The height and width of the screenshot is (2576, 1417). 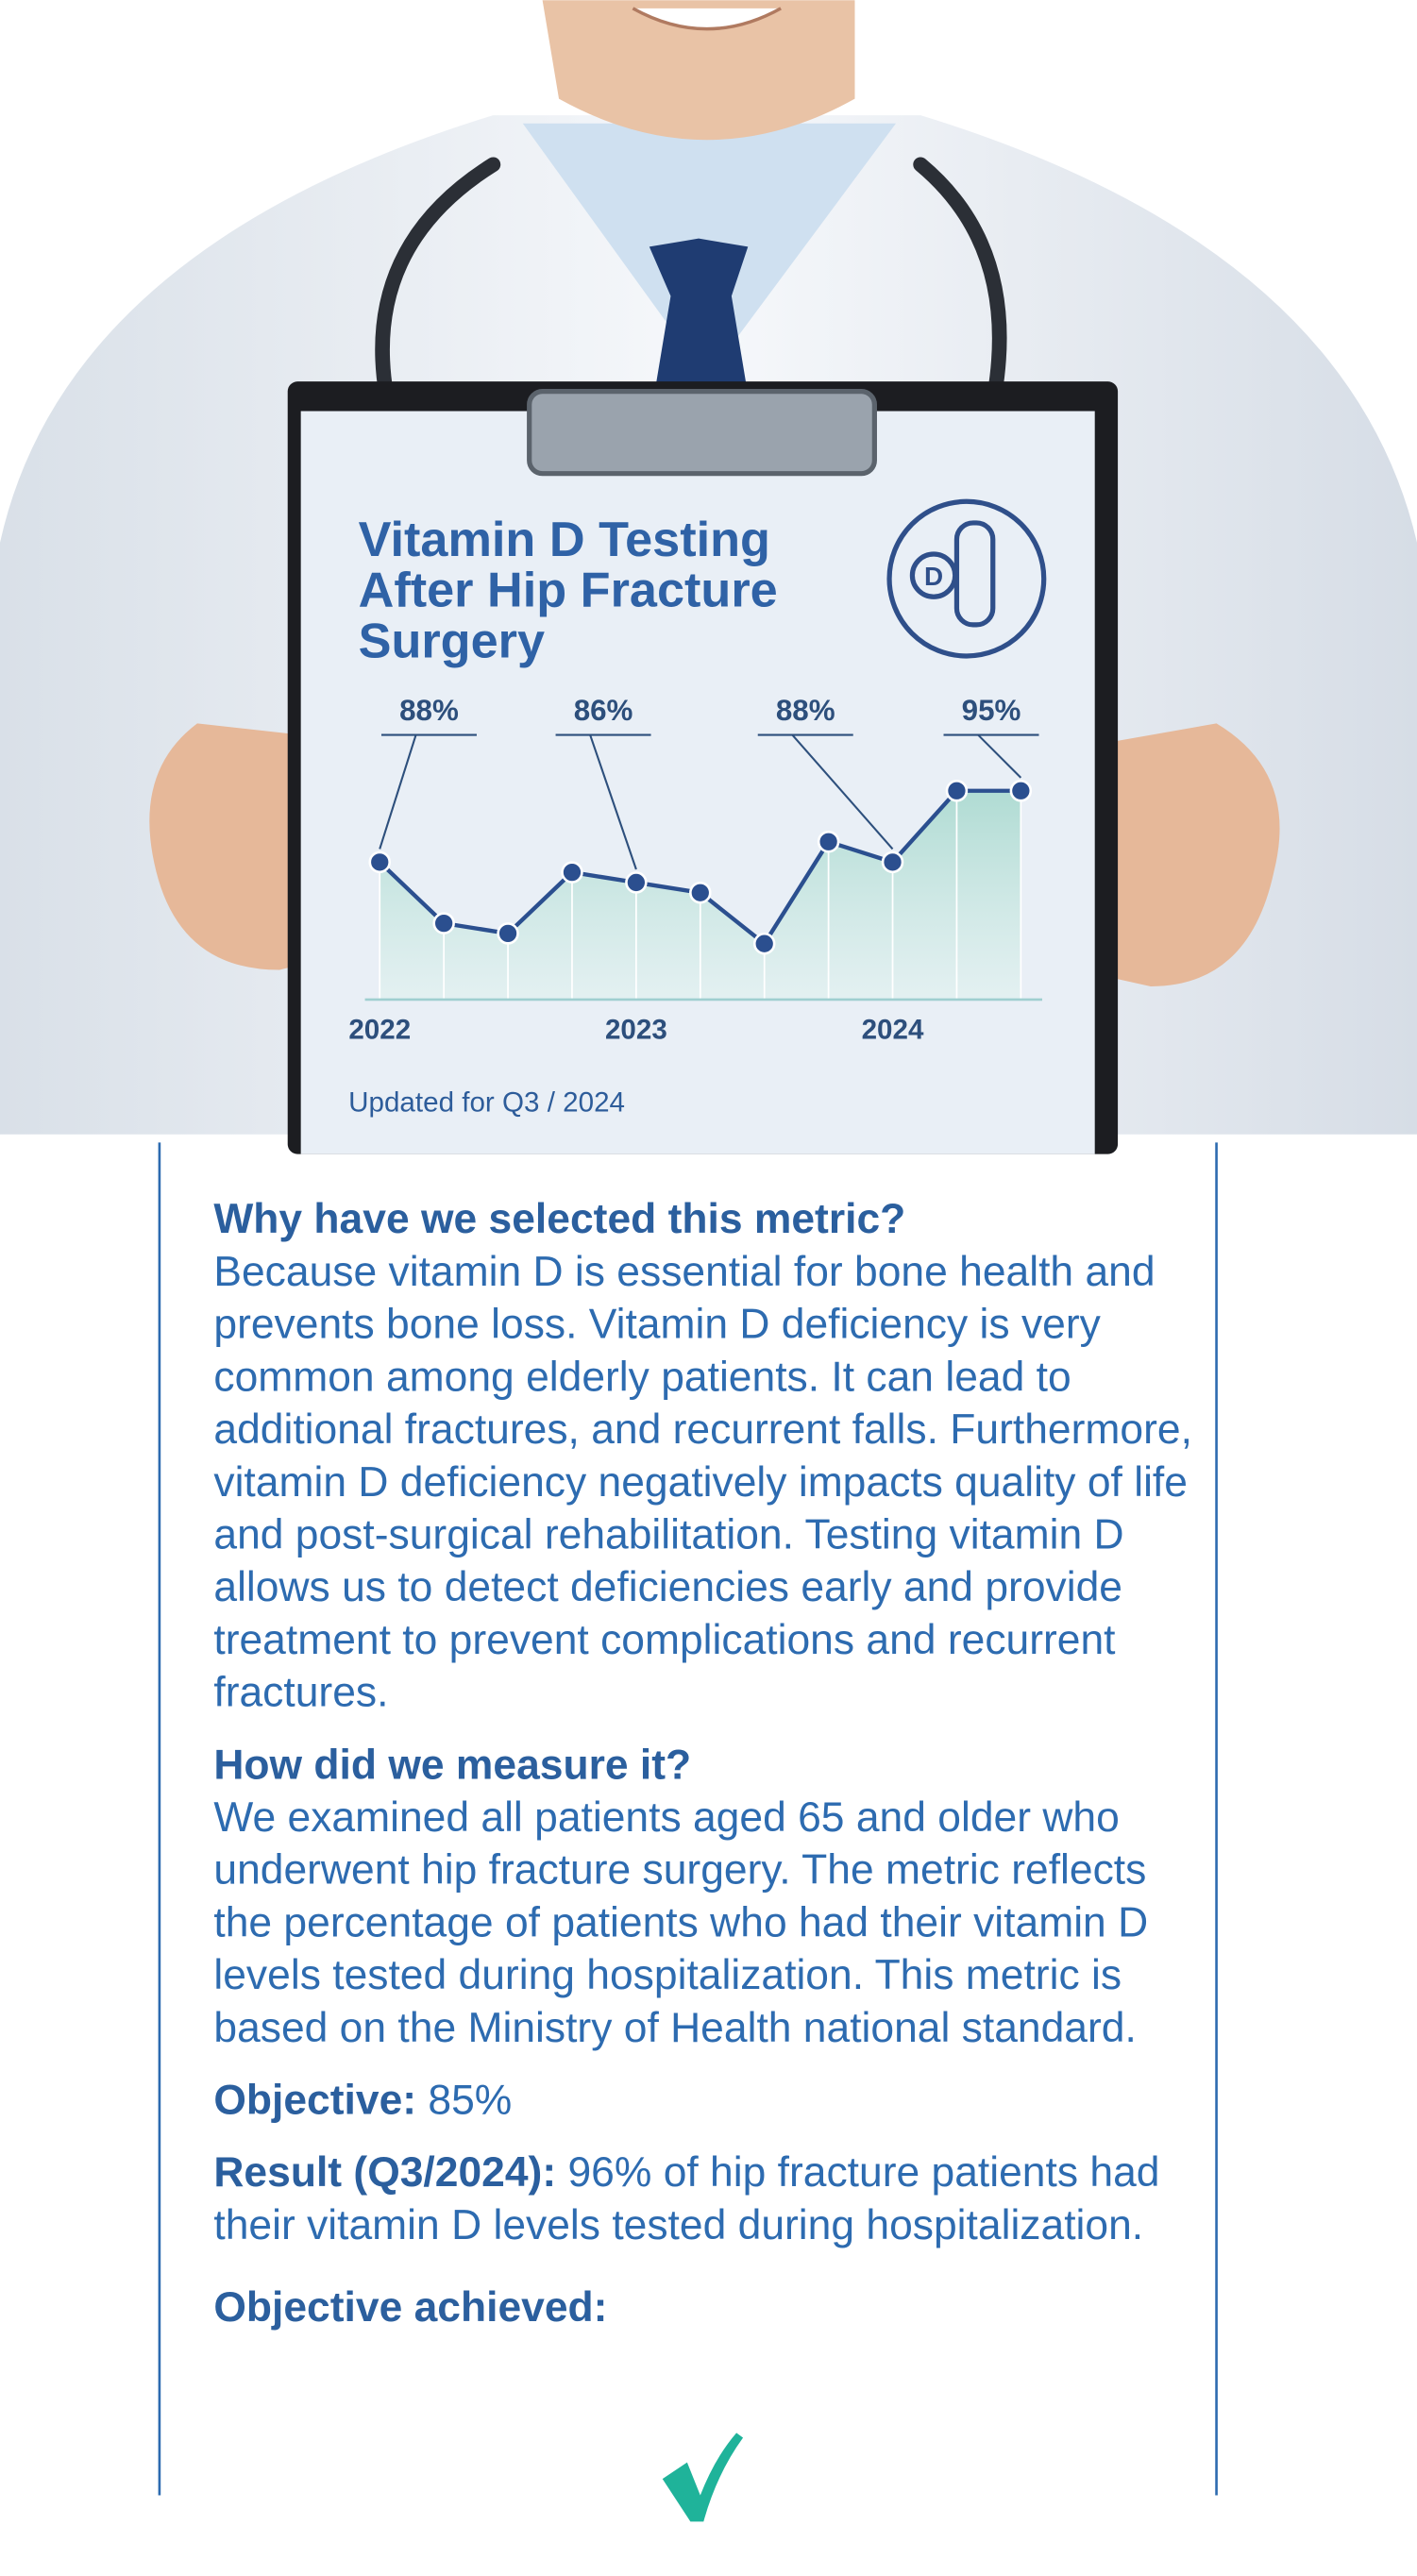 I want to click on data-label: 95%, so click(x=991, y=711).